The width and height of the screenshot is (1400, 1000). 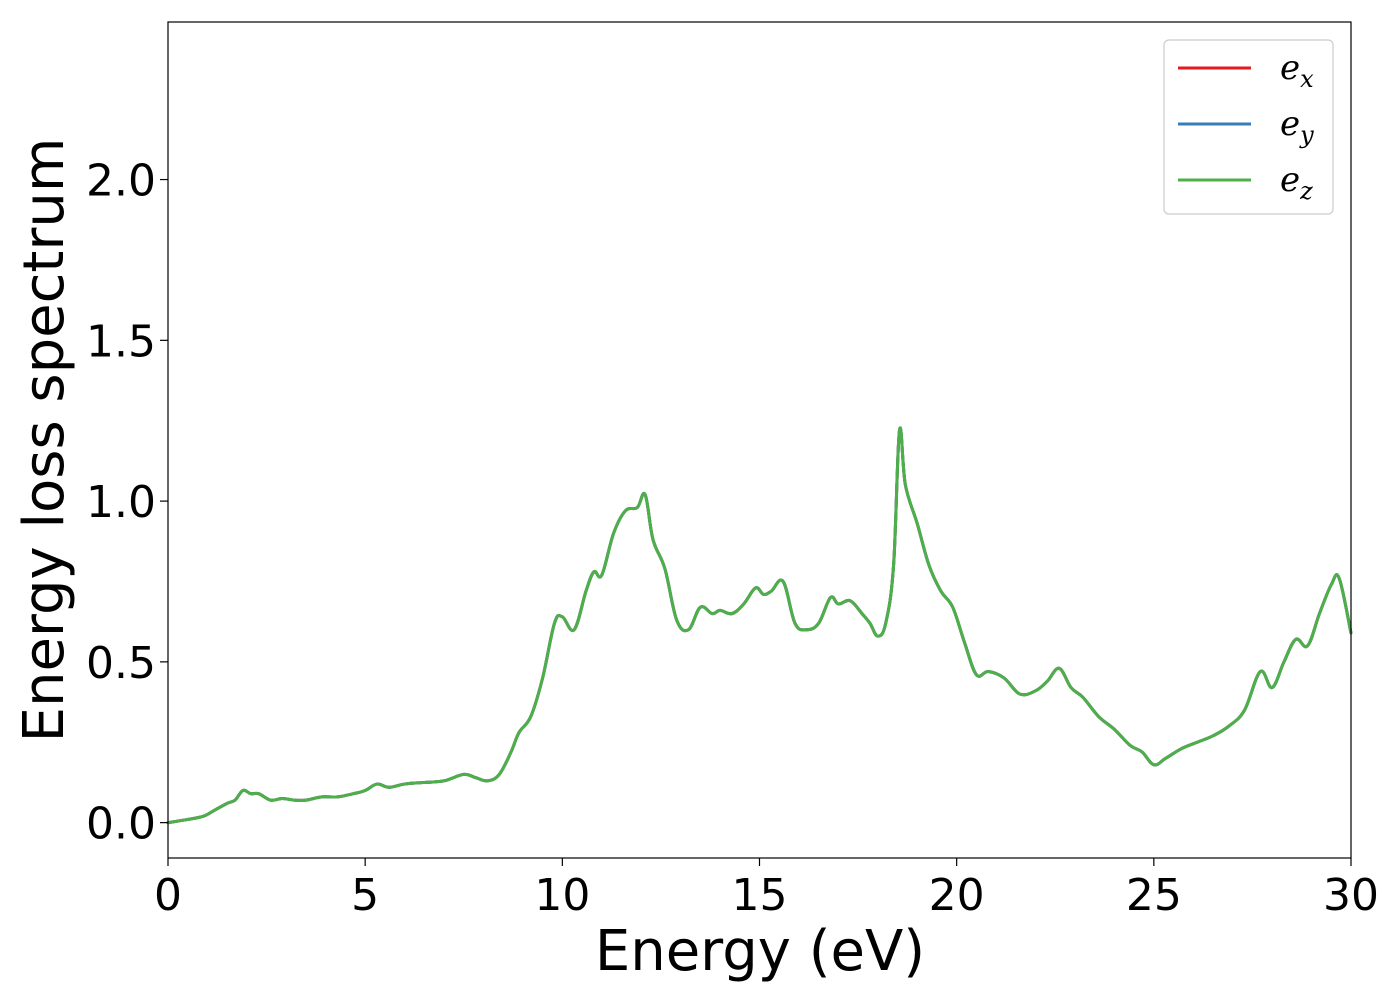 What do you see at coordinates (760, 951) in the screenshot?
I see `x-axis-title: Energy (eV)` at bounding box center [760, 951].